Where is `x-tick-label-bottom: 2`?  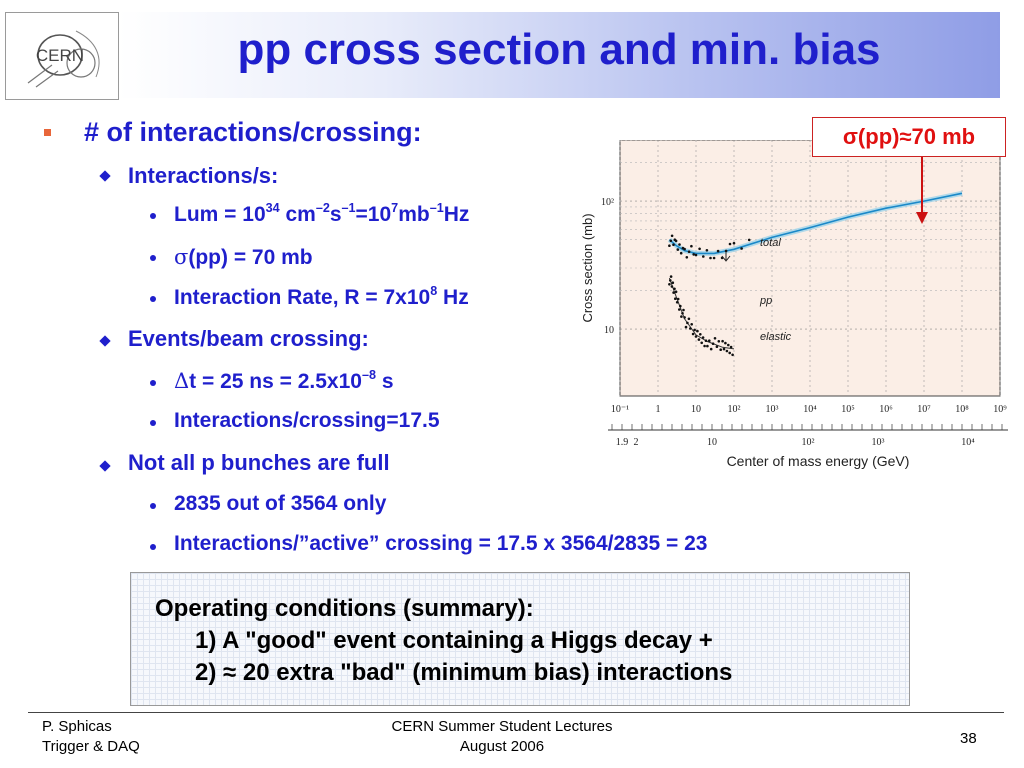
x-tick-label-bottom: 2 is located at coordinates (636, 442).